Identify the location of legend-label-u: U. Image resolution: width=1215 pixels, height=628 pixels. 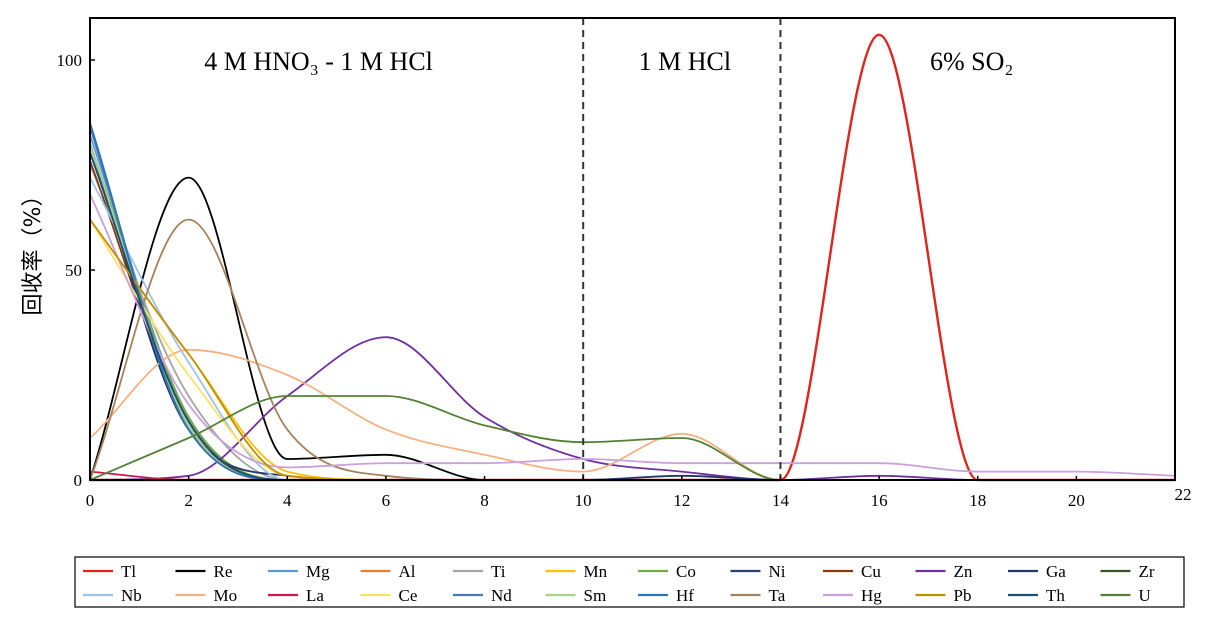
(1145, 595).